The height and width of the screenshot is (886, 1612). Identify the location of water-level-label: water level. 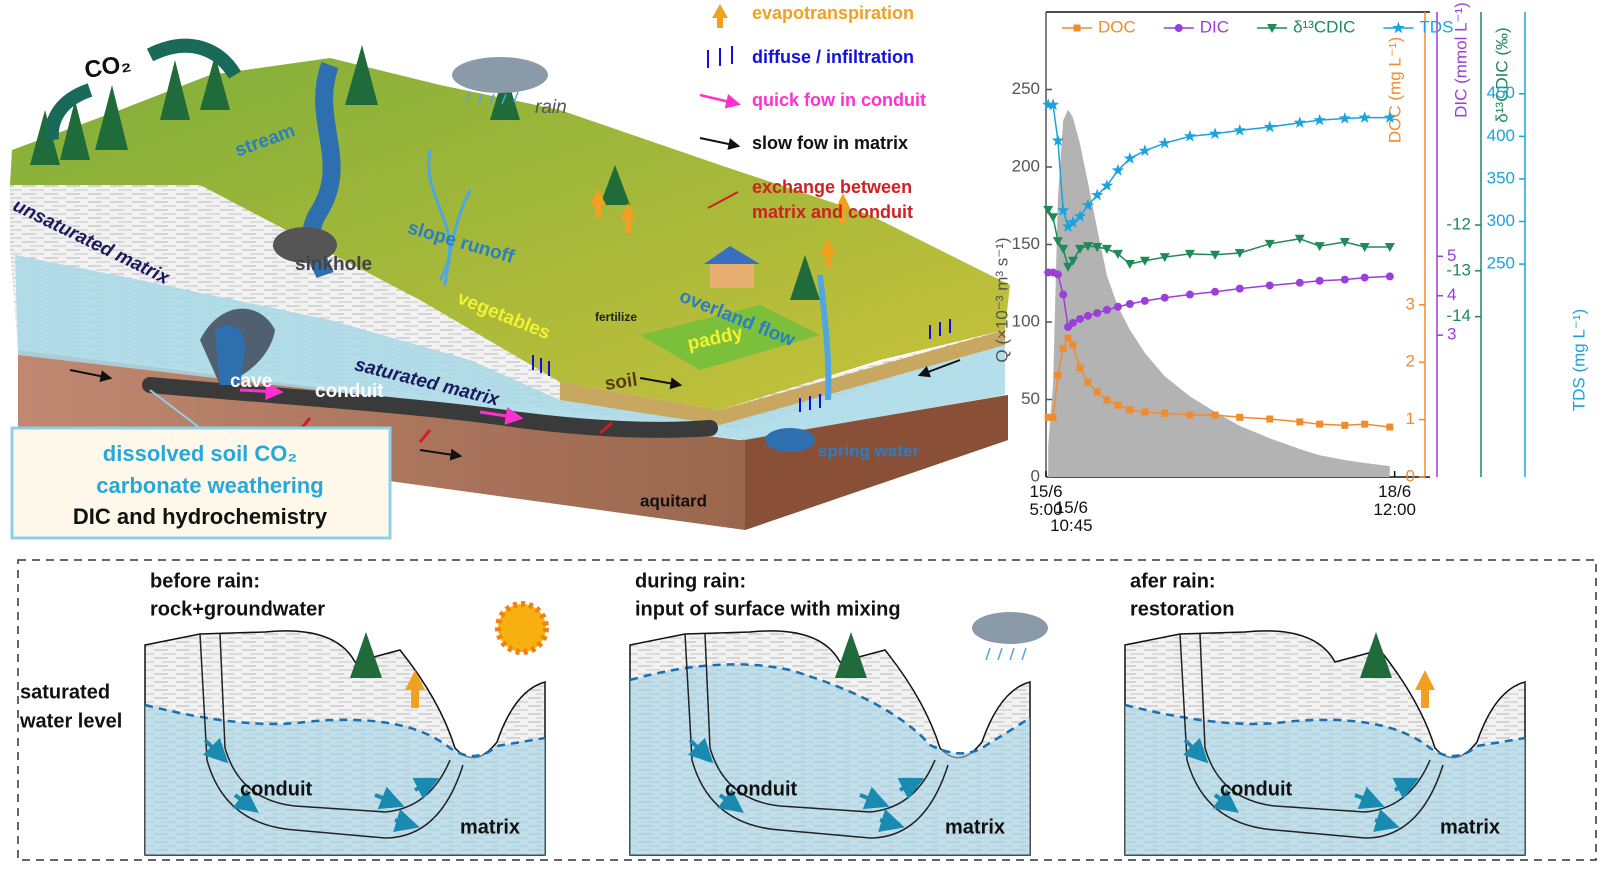
(70, 721).